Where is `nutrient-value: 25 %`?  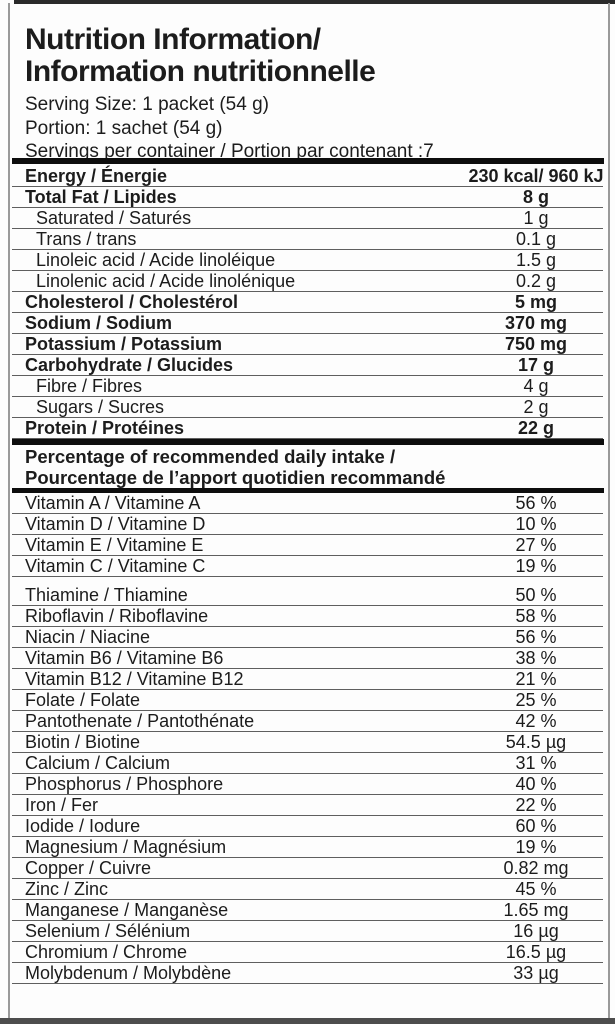 nutrient-value: 25 % is located at coordinates (536, 699).